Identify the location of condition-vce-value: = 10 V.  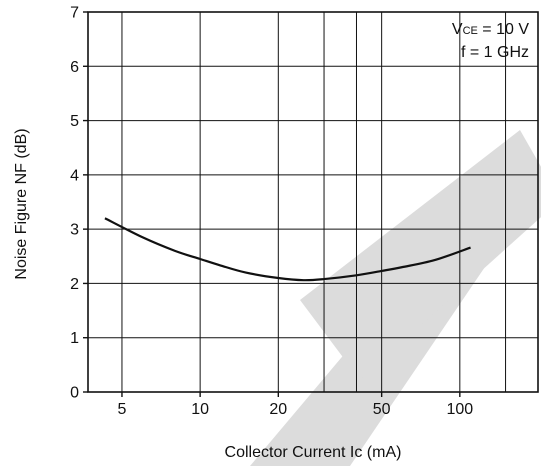
(503, 29).